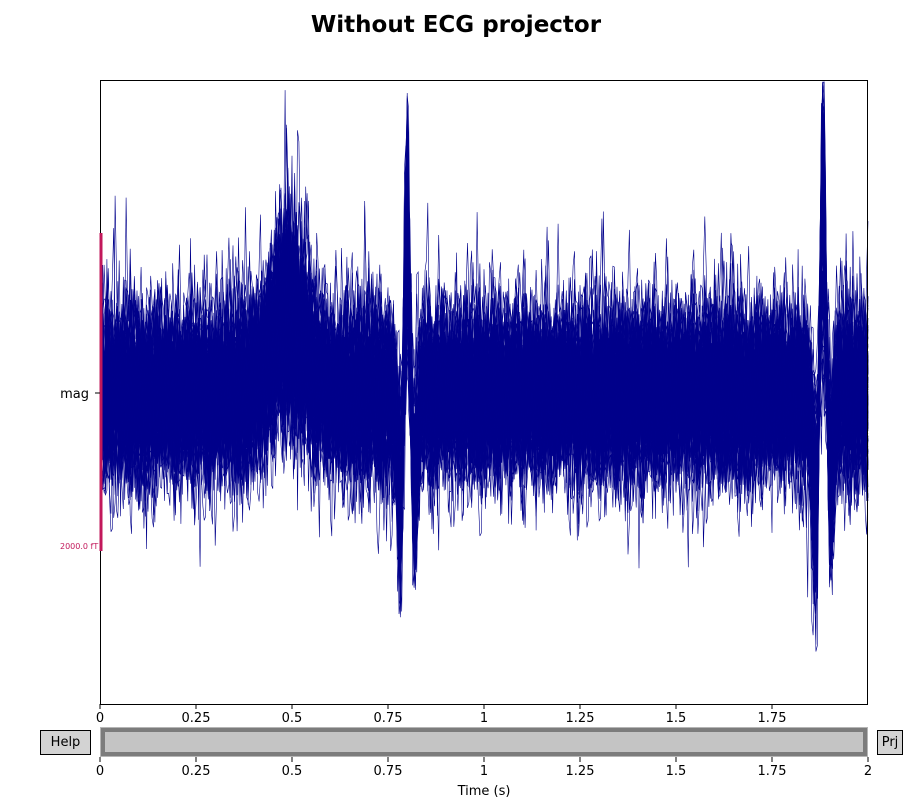 The height and width of the screenshot is (800, 912). I want to click on scale-bar-label: 2000.0 fT, so click(79, 546).